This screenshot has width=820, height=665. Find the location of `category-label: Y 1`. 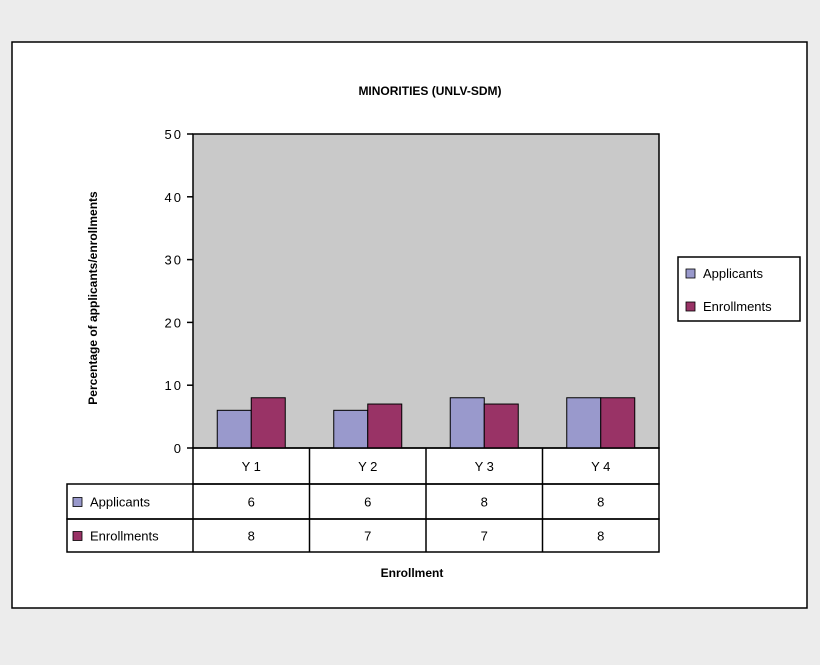

category-label: Y 1 is located at coordinates (251, 466).